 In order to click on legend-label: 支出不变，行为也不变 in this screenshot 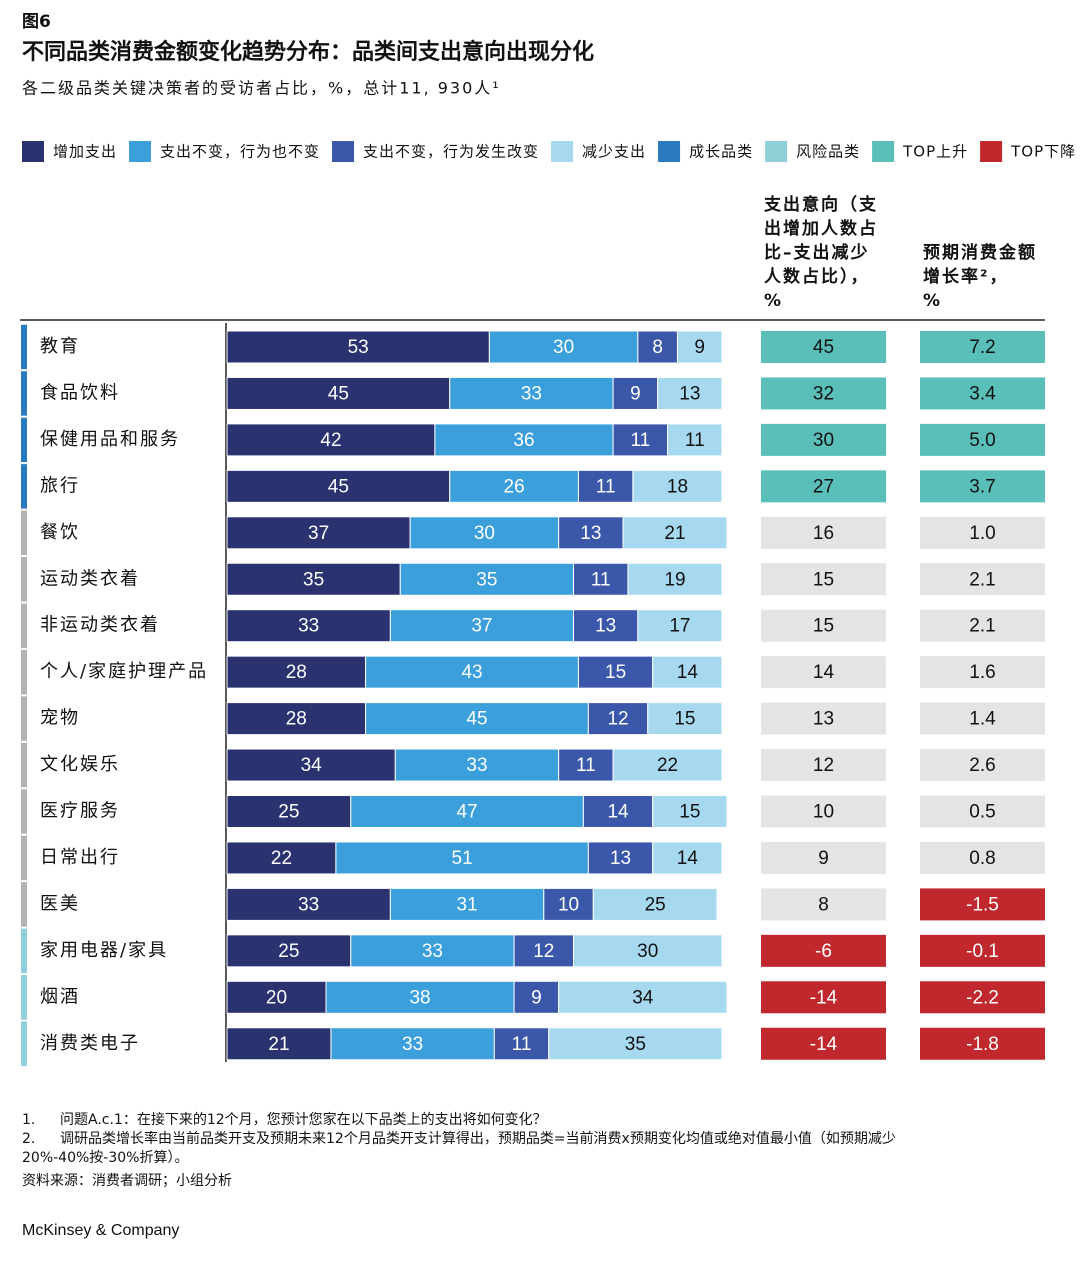, I will do `click(240, 152)`.